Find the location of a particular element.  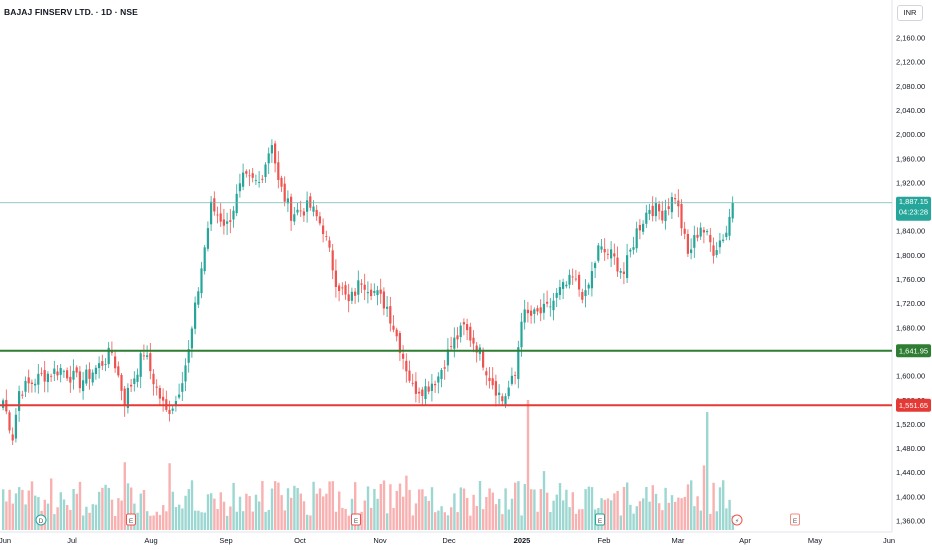

price-tick-label: 1,520.00 is located at coordinates (910, 424).